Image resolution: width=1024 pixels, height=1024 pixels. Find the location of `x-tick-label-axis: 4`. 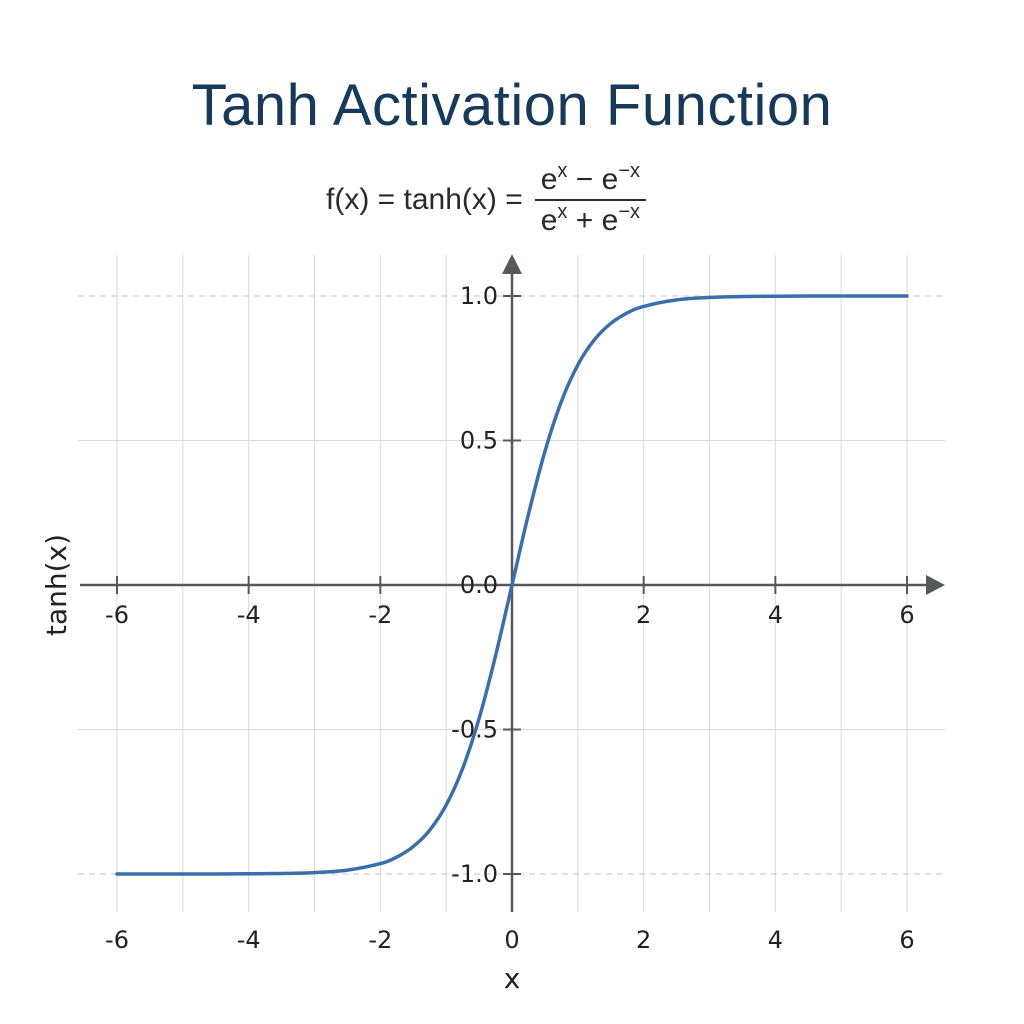

x-tick-label-axis: 4 is located at coordinates (775, 615).